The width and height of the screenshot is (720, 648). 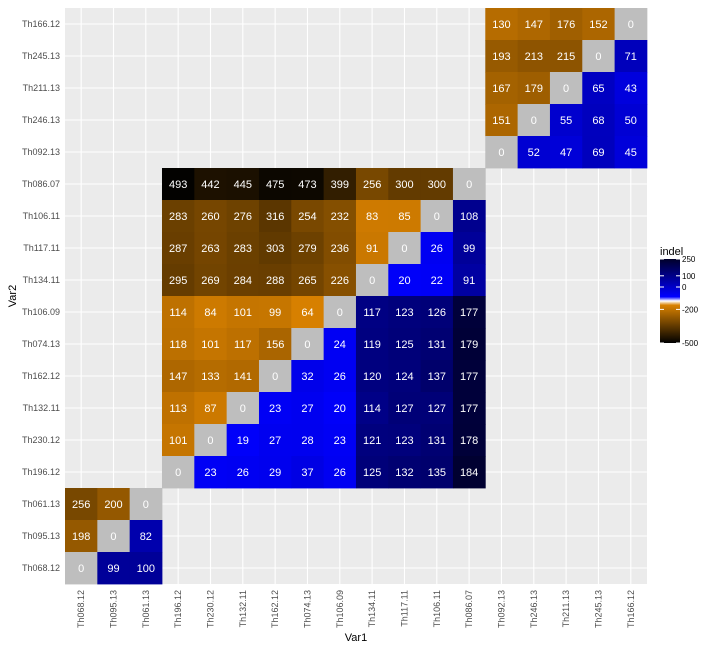 What do you see at coordinates (404, 345) in the screenshot?
I see `cell-value-label: 125` at bounding box center [404, 345].